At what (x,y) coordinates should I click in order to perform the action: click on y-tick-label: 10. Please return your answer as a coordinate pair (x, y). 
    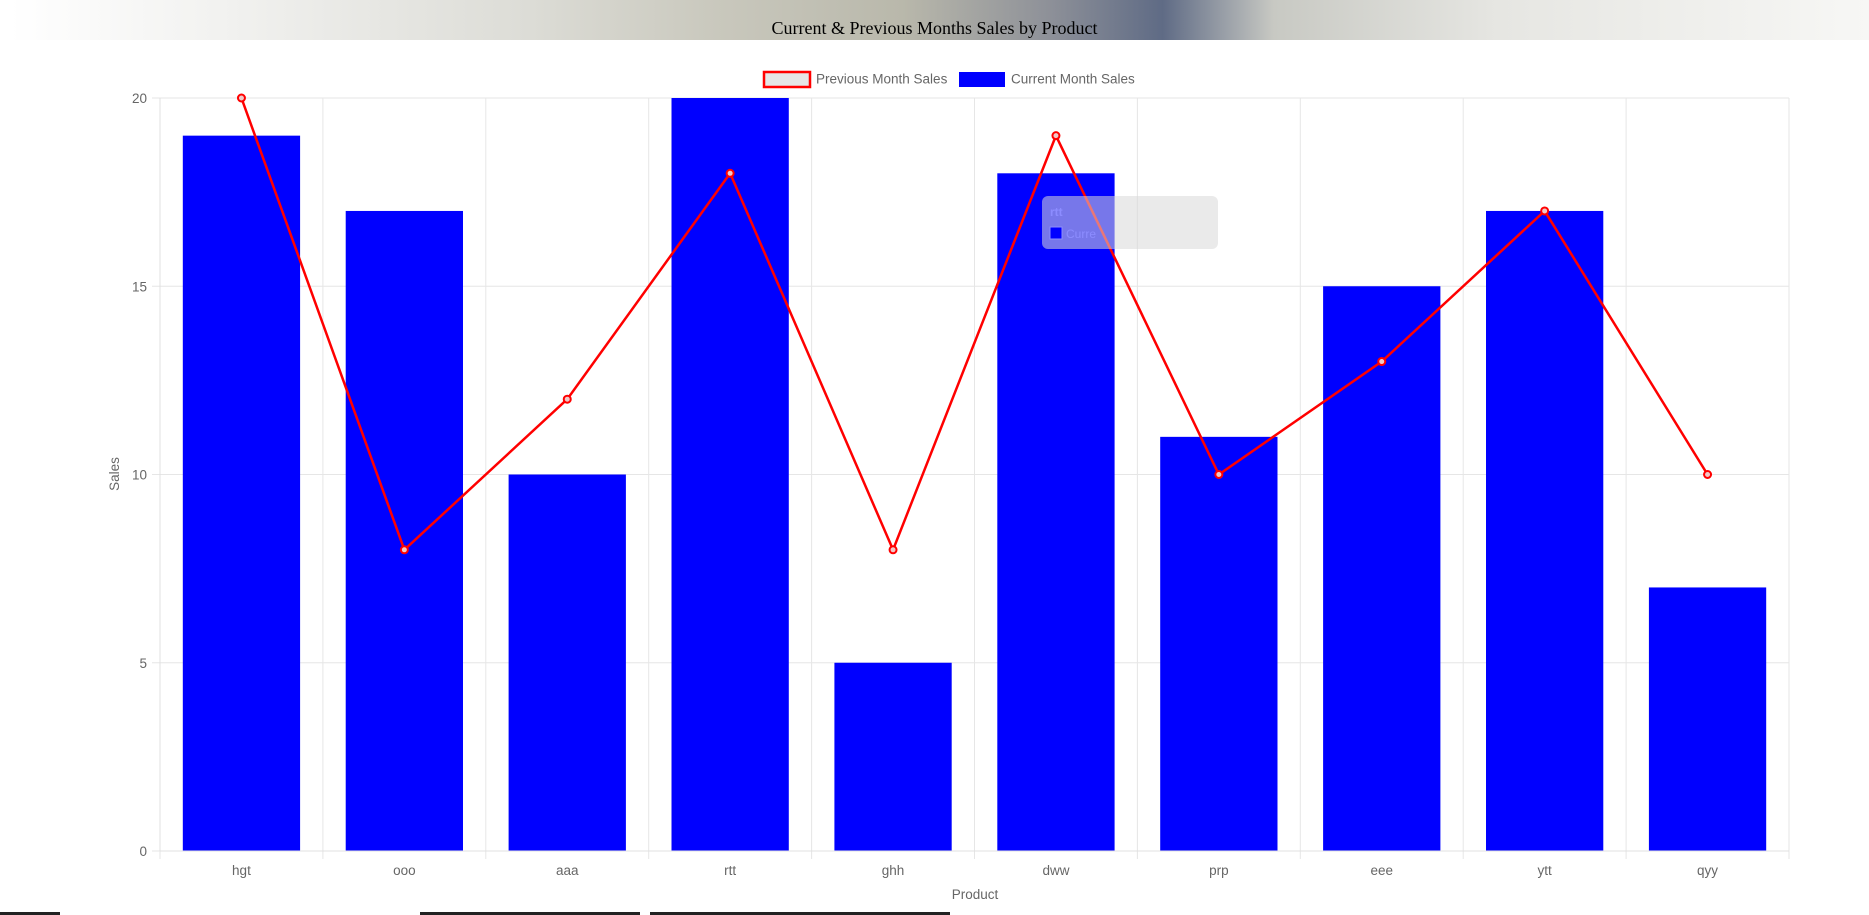
    Looking at the image, I should click on (139, 475).